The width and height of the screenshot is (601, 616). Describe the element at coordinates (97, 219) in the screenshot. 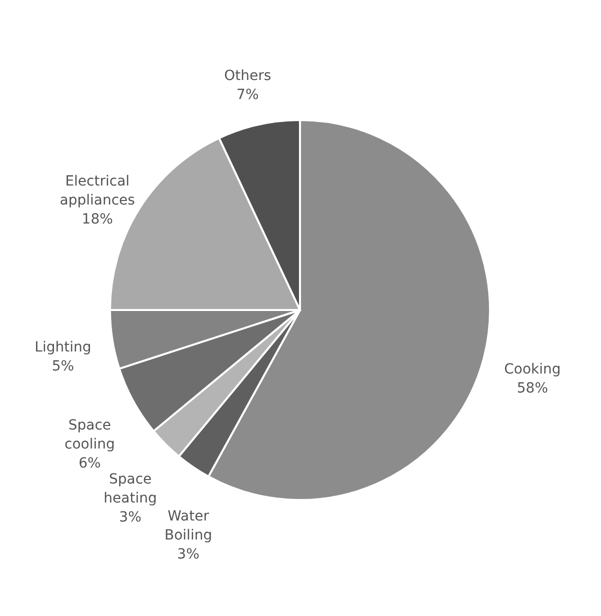

I see `data-label: 18%` at that location.